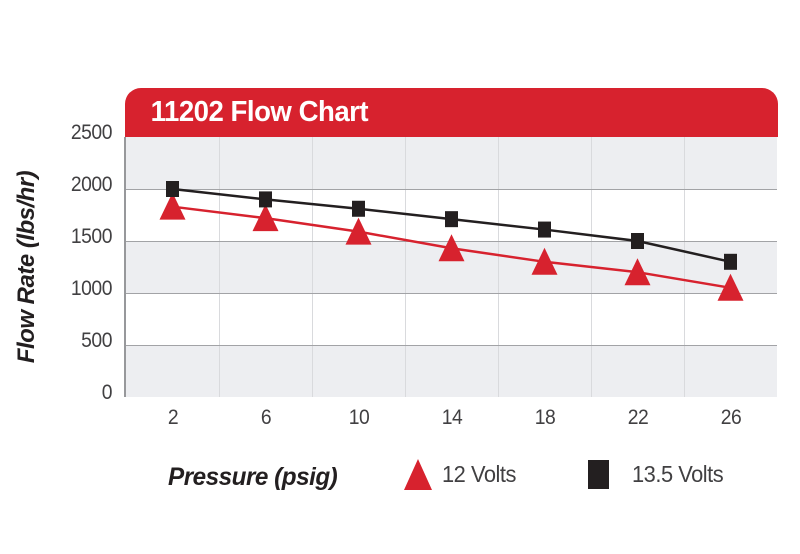 The height and width of the screenshot is (554, 800). I want to click on legend-label: 12 Volts, so click(479, 474).